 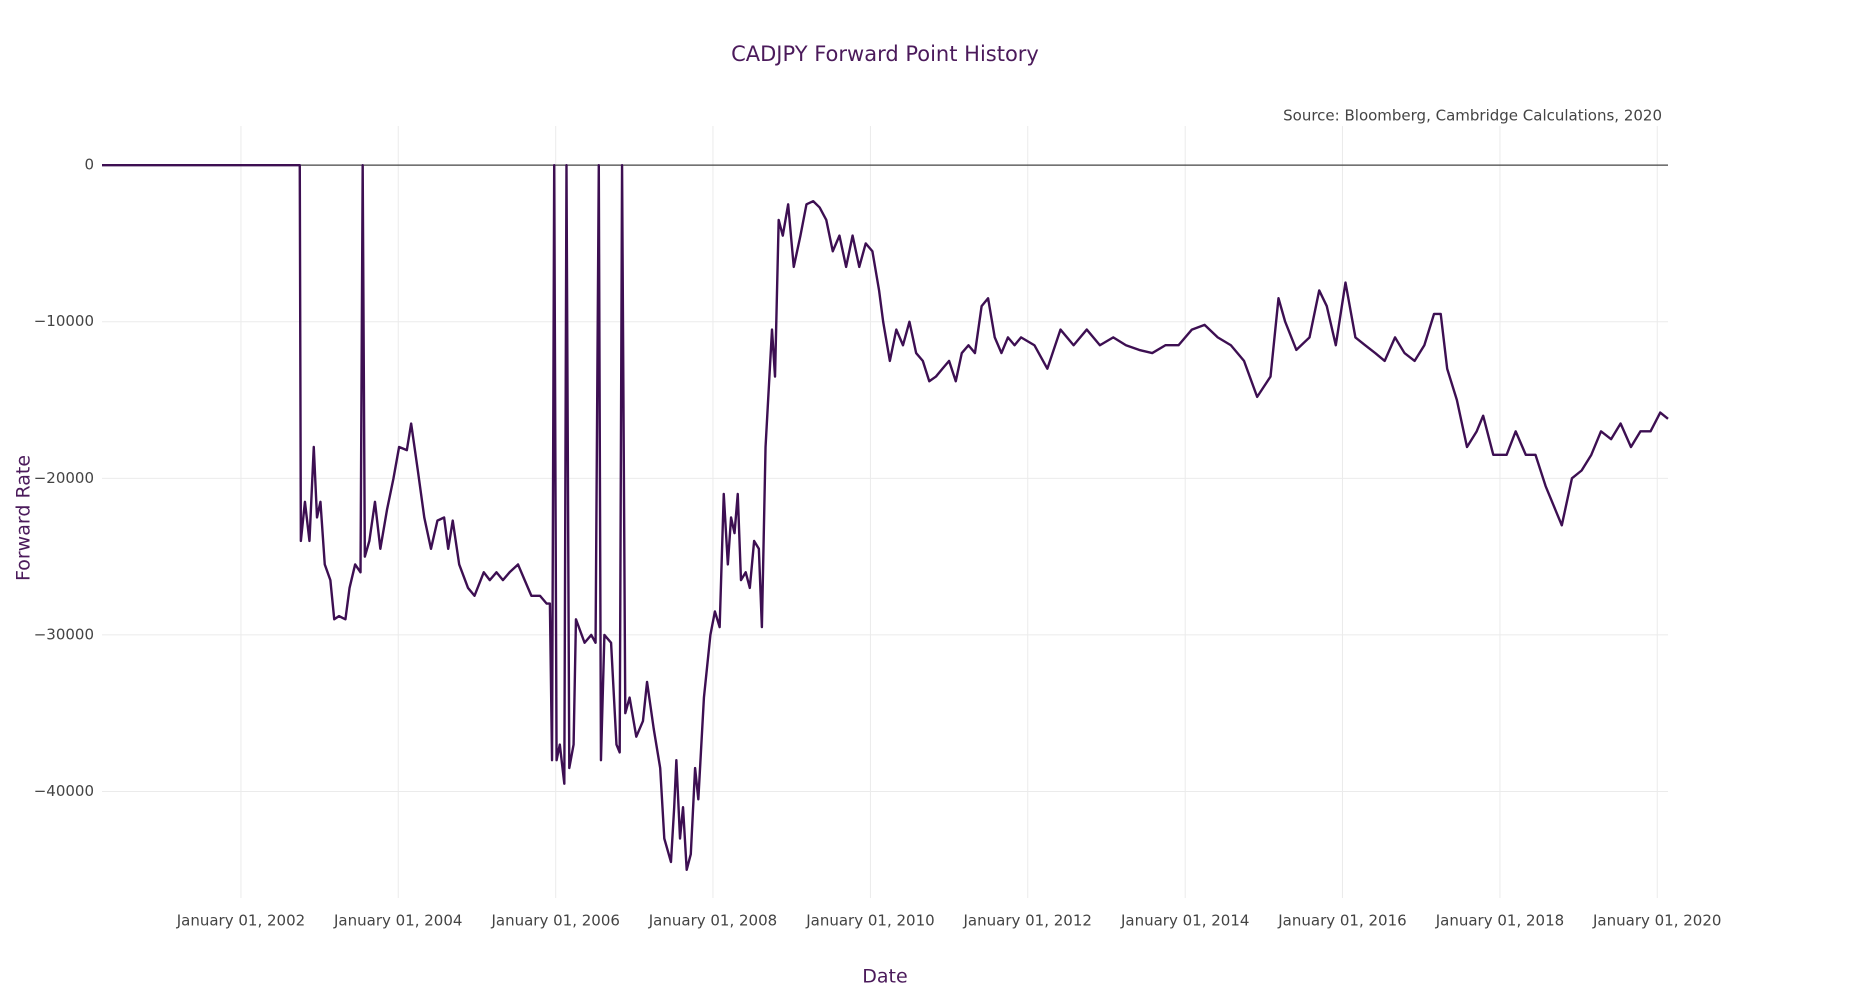 What do you see at coordinates (240, 921) in the screenshot?
I see `x-tick-label: January 01, 2002` at bounding box center [240, 921].